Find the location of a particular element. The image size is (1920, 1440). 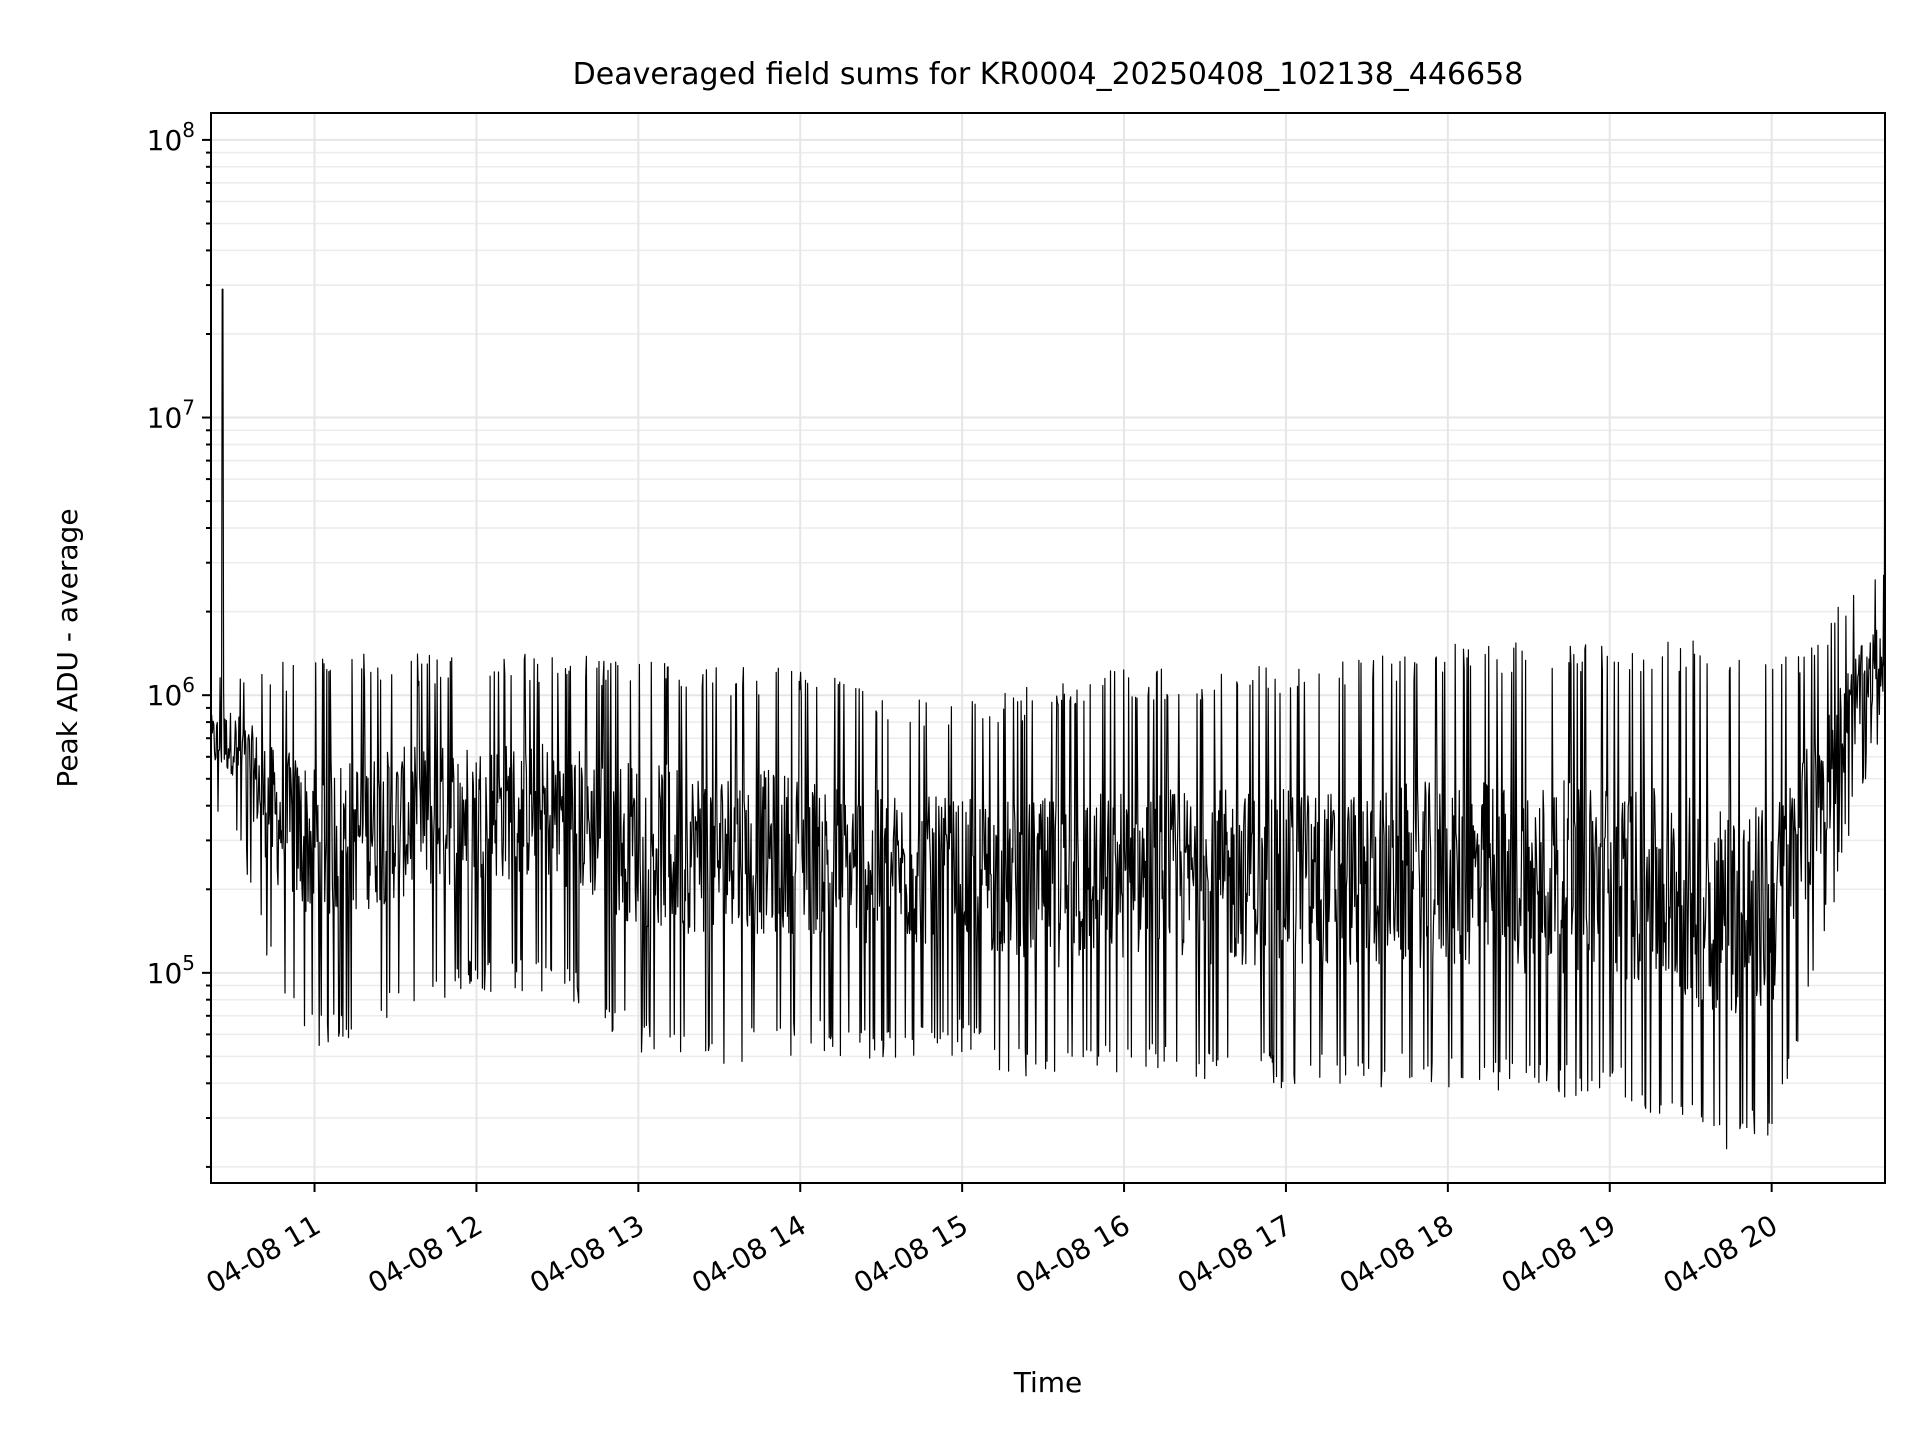

y-tick-label: 10⁵ is located at coordinates (171, 970).